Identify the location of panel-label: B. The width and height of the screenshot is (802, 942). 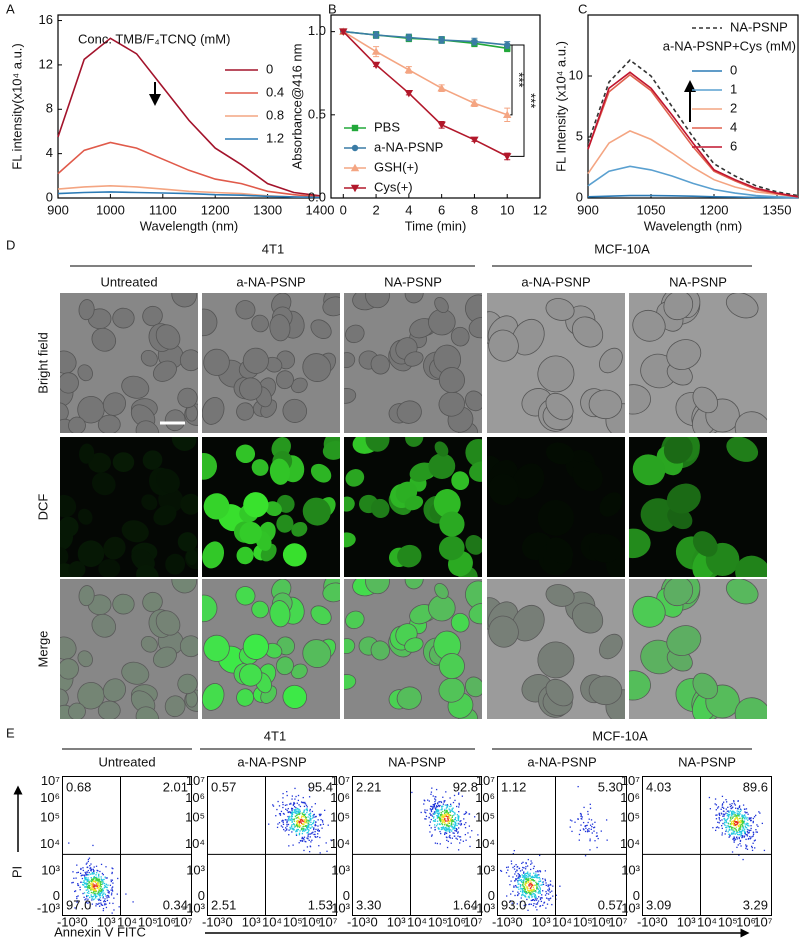
(332, 8).